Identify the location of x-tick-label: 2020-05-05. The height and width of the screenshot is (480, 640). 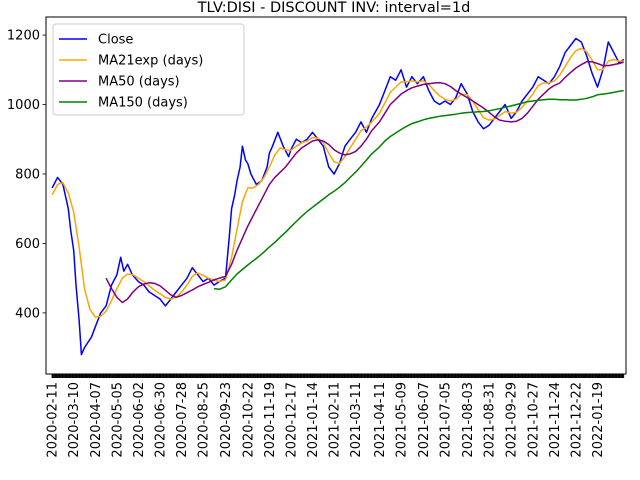
(117, 420).